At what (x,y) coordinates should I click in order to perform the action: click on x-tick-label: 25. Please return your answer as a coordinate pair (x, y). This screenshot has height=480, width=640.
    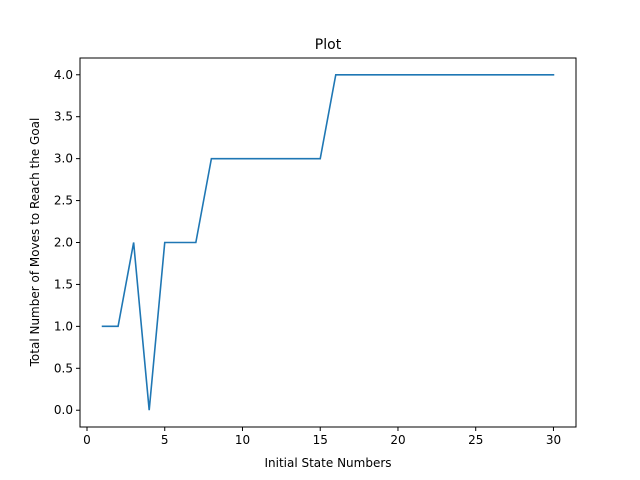
    Looking at the image, I should click on (475, 440).